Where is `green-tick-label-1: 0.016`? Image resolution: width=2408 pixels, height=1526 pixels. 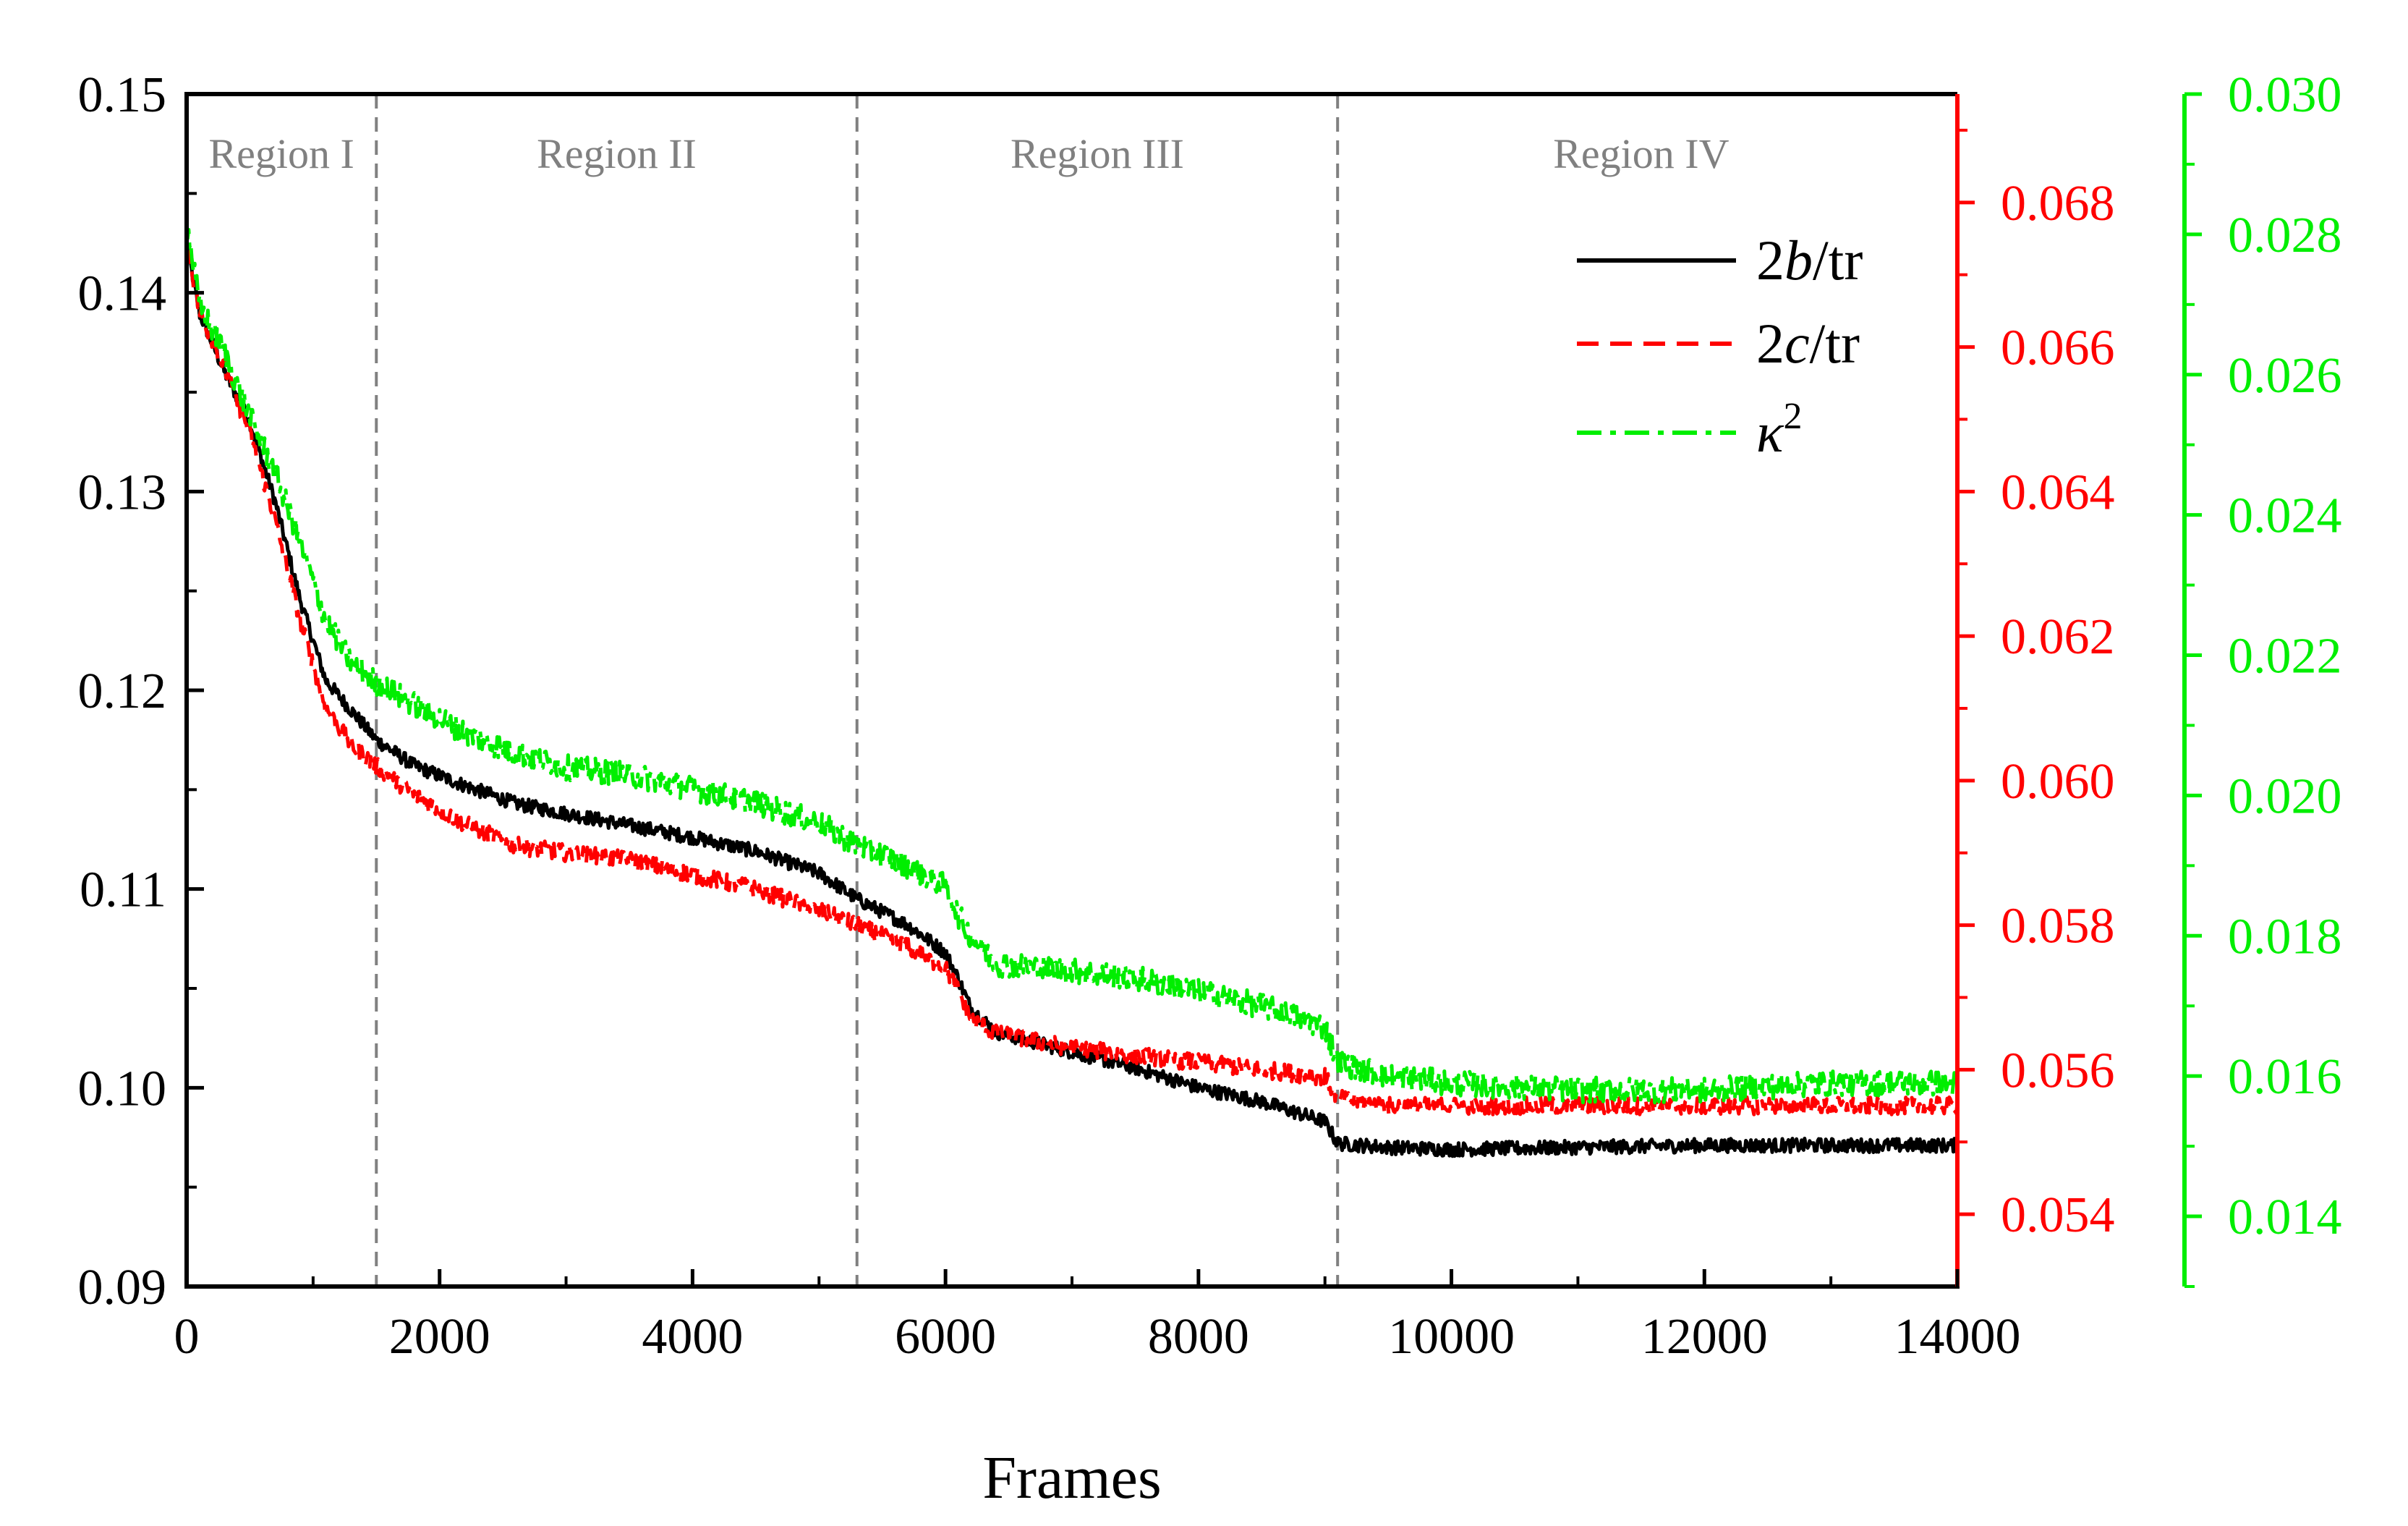 green-tick-label-1: 0.016 is located at coordinates (2285, 1077).